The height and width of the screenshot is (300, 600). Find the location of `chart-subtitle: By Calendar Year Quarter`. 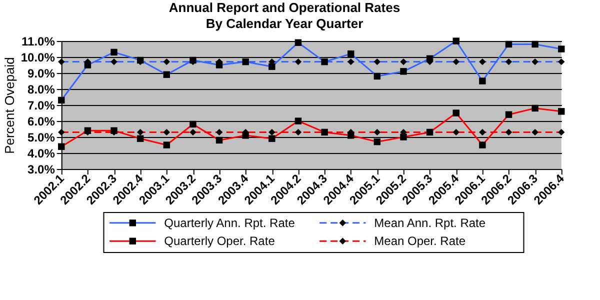

chart-subtitle: By Calendar Year Quarter is located at coordinates (285, 23).